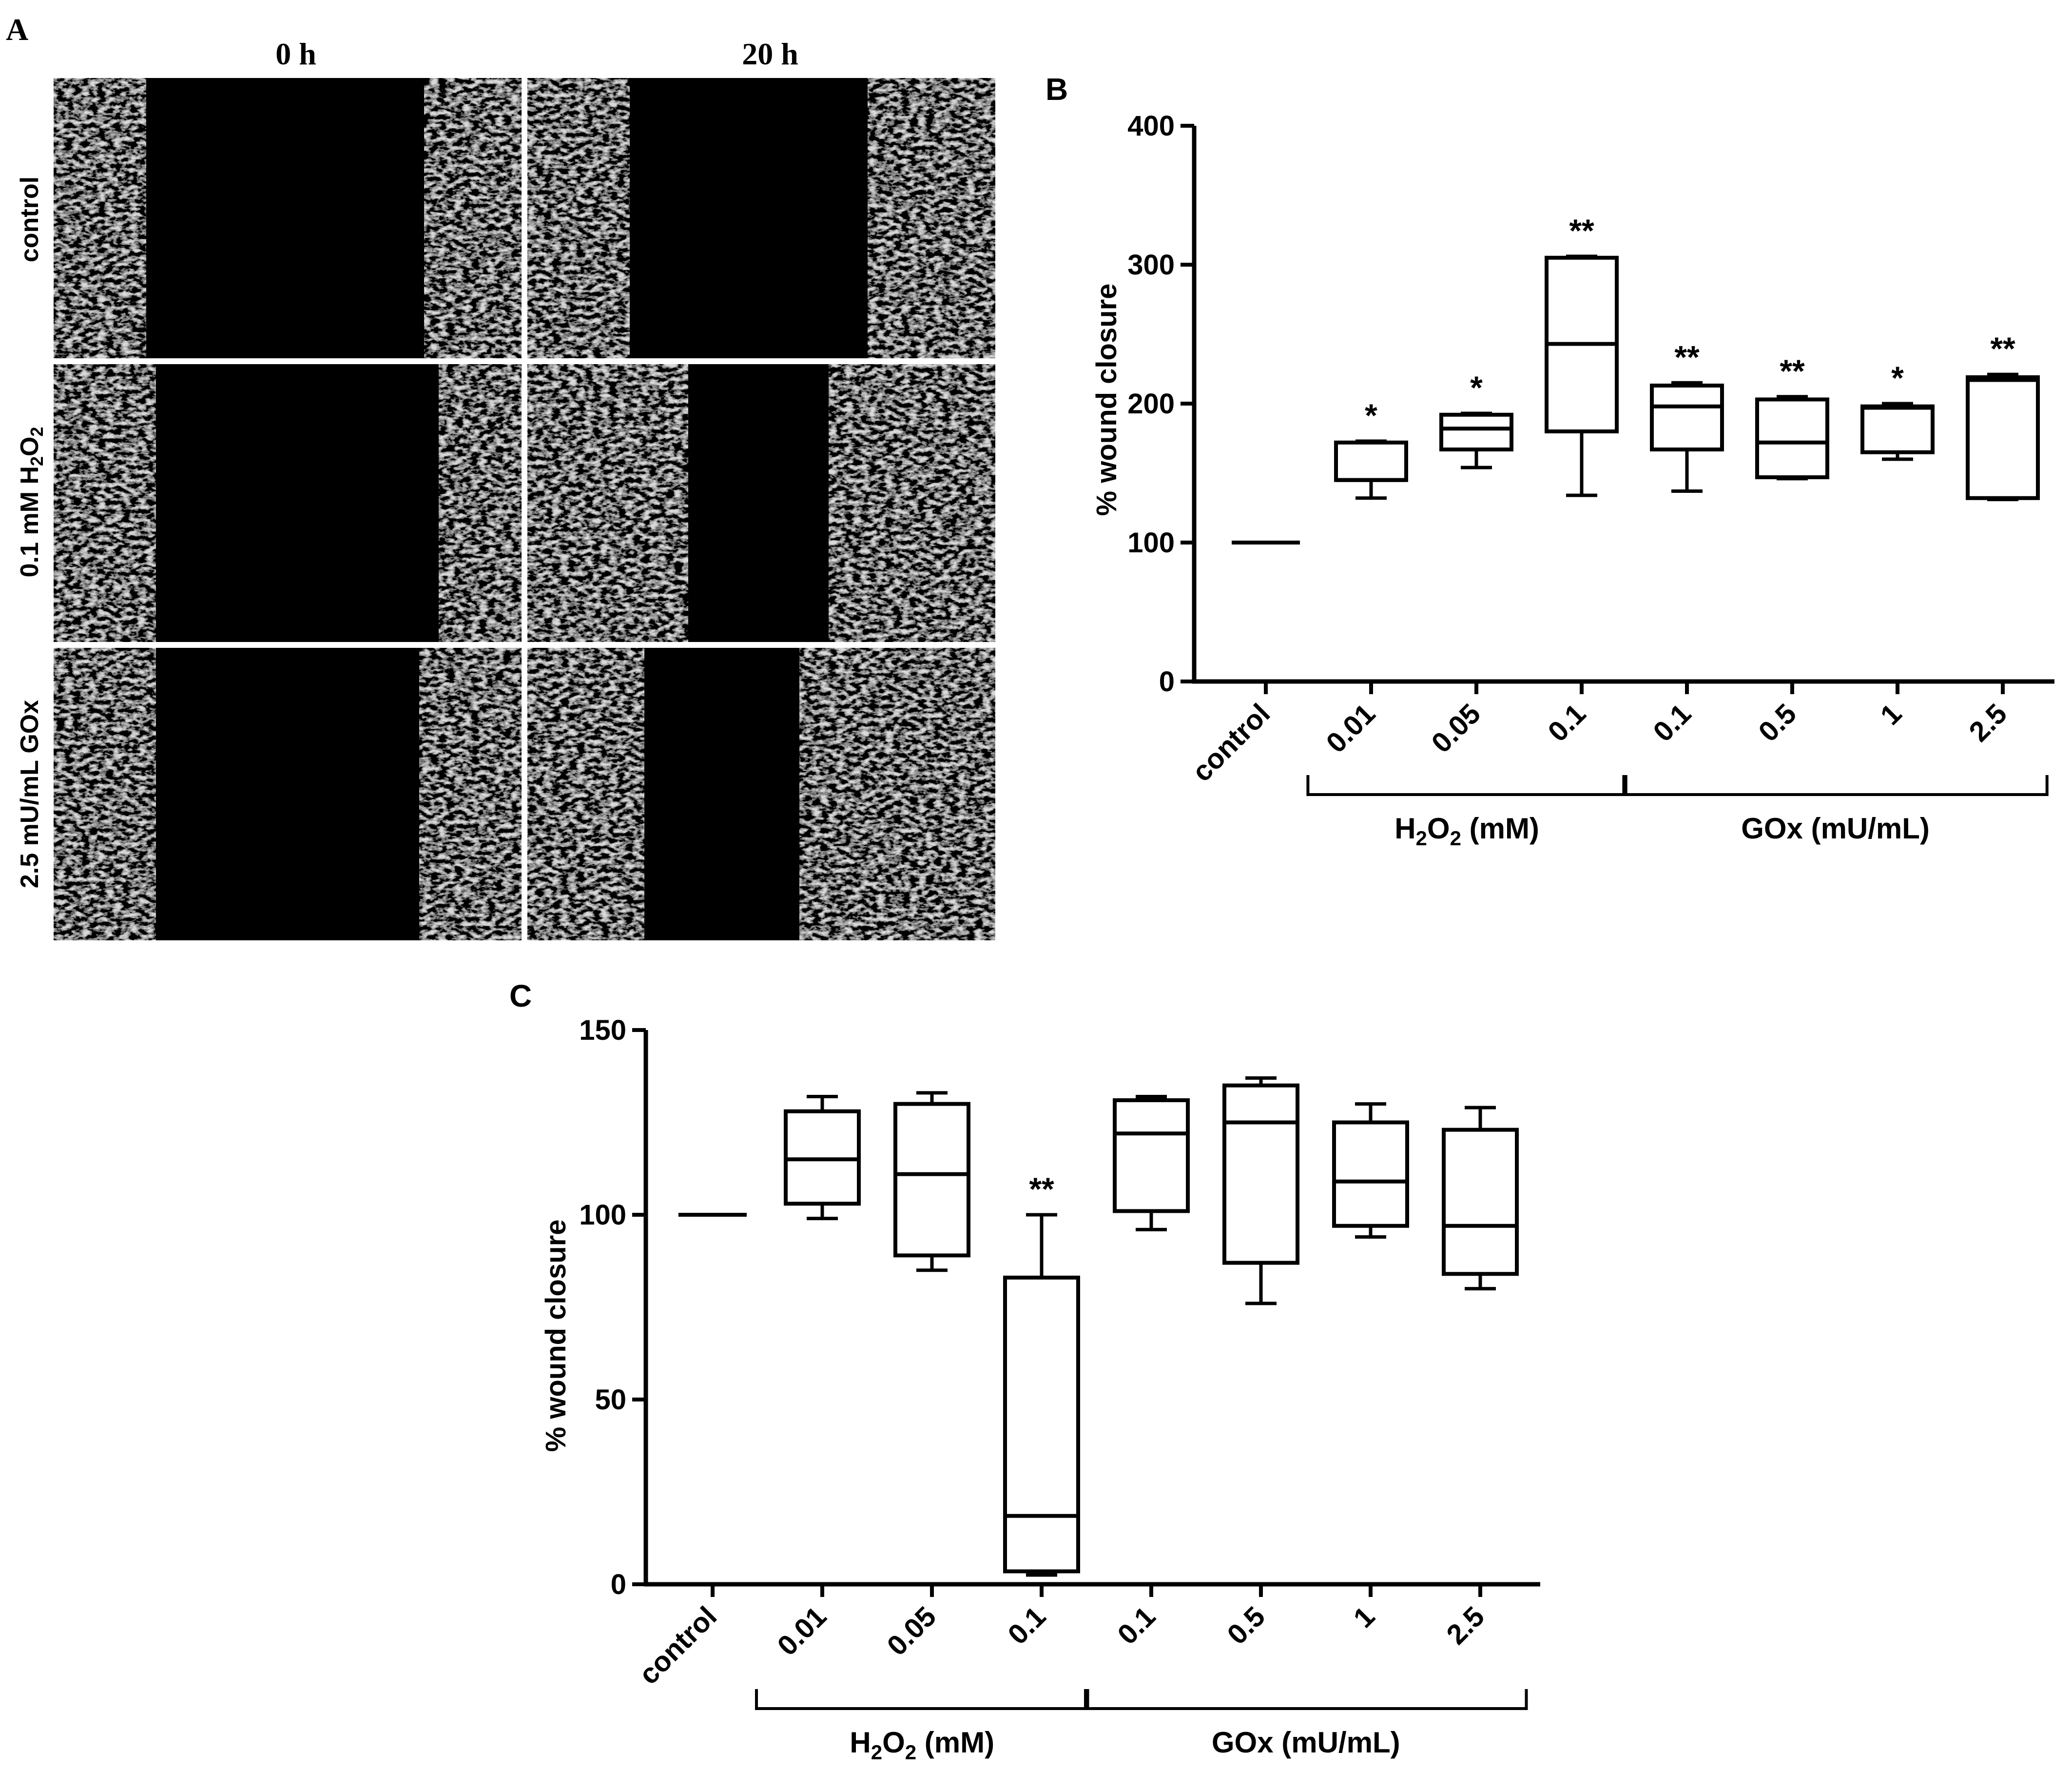 This screenshot has width=2072, height=1770. I want to click on y-tick-label: 300, so click(1151, 265).